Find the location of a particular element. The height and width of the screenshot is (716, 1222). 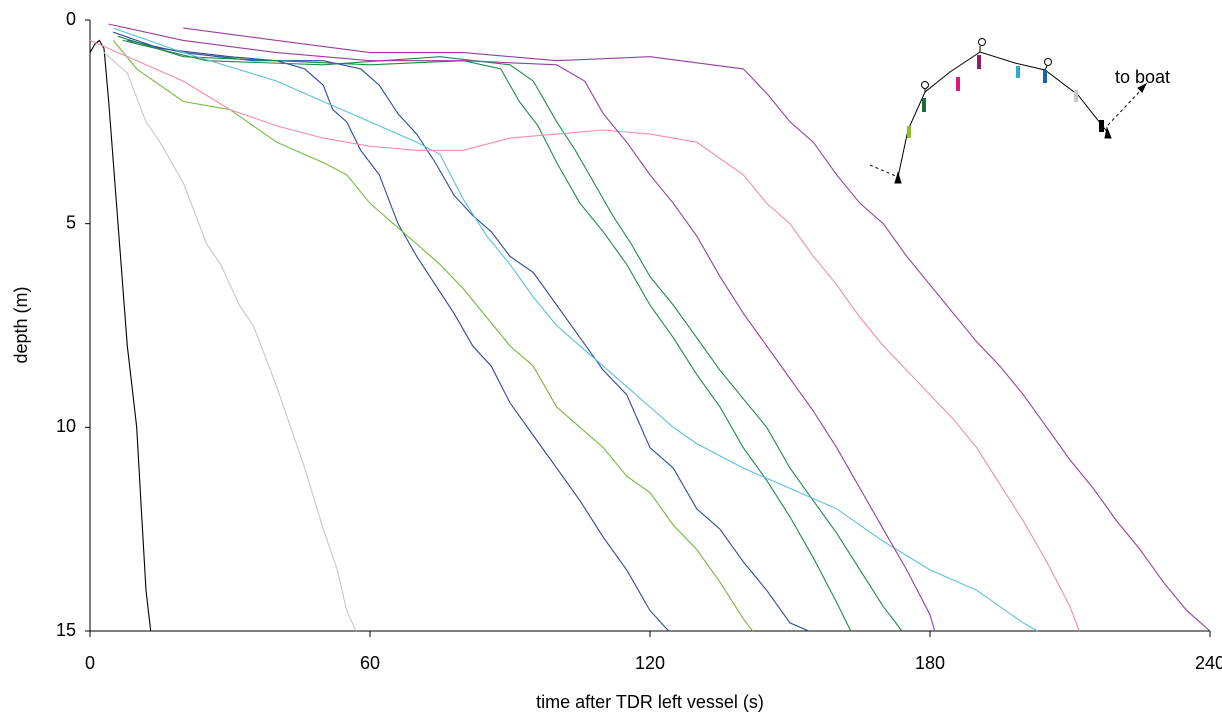

x-tick-label: 0 is located at coordinates (90, 663).